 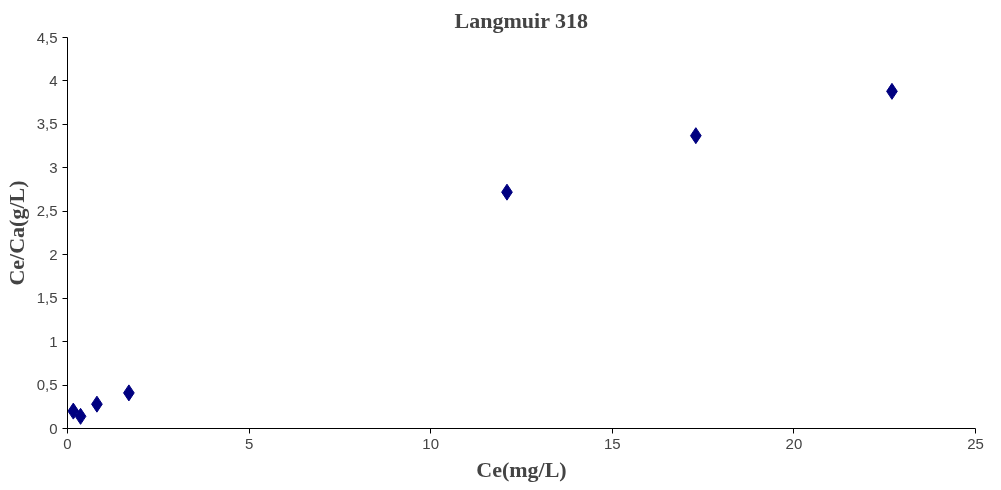 What do you see at coordinates (521, 469) in the screenshot?
I see `x-axis-title: Ce(mg/L)` at bounding box center [521, 469].